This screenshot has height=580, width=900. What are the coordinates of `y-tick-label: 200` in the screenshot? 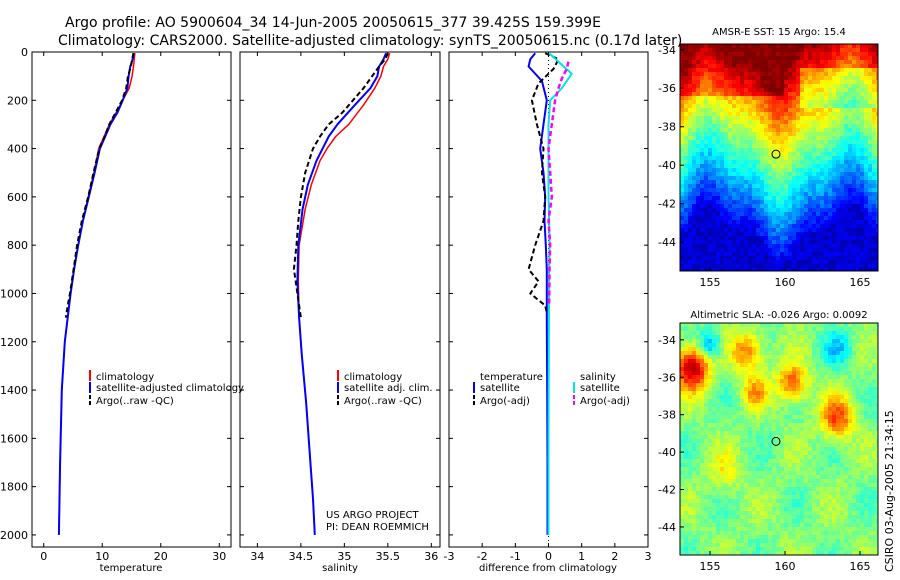 It's located at (17, 100).